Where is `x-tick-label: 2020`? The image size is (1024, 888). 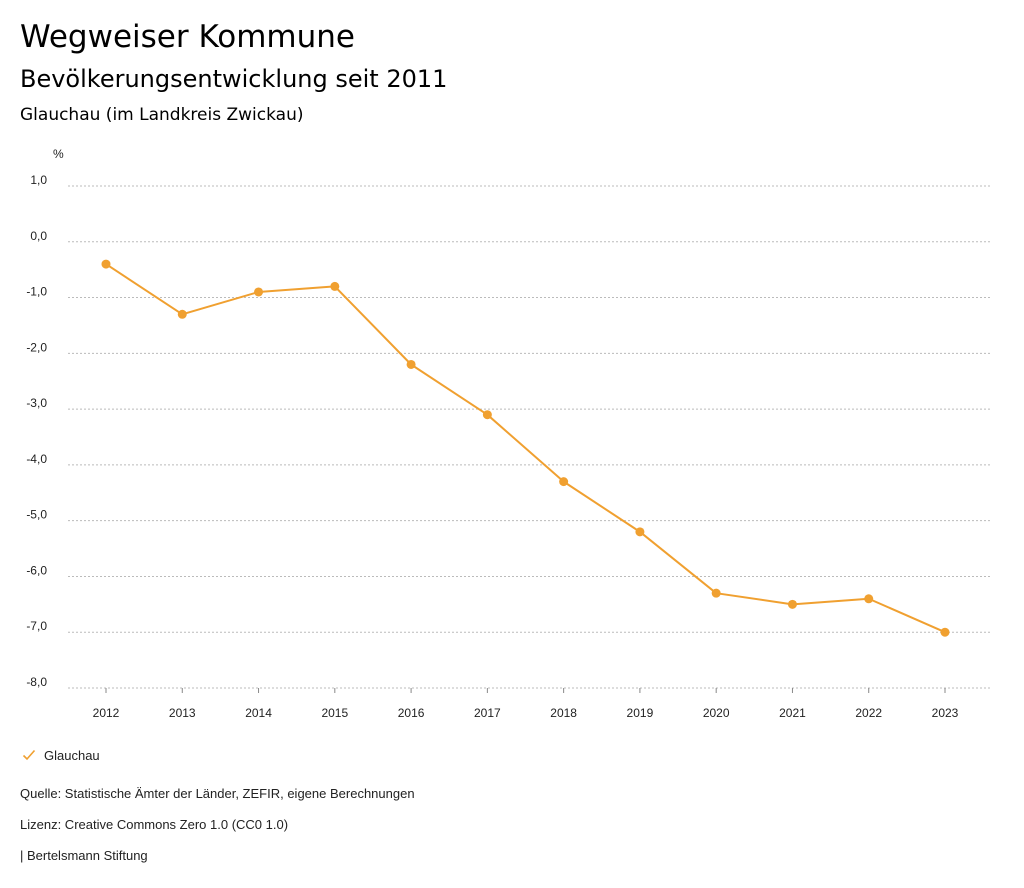 x-tick-label: 2020 is located at coordinates (716, 713).